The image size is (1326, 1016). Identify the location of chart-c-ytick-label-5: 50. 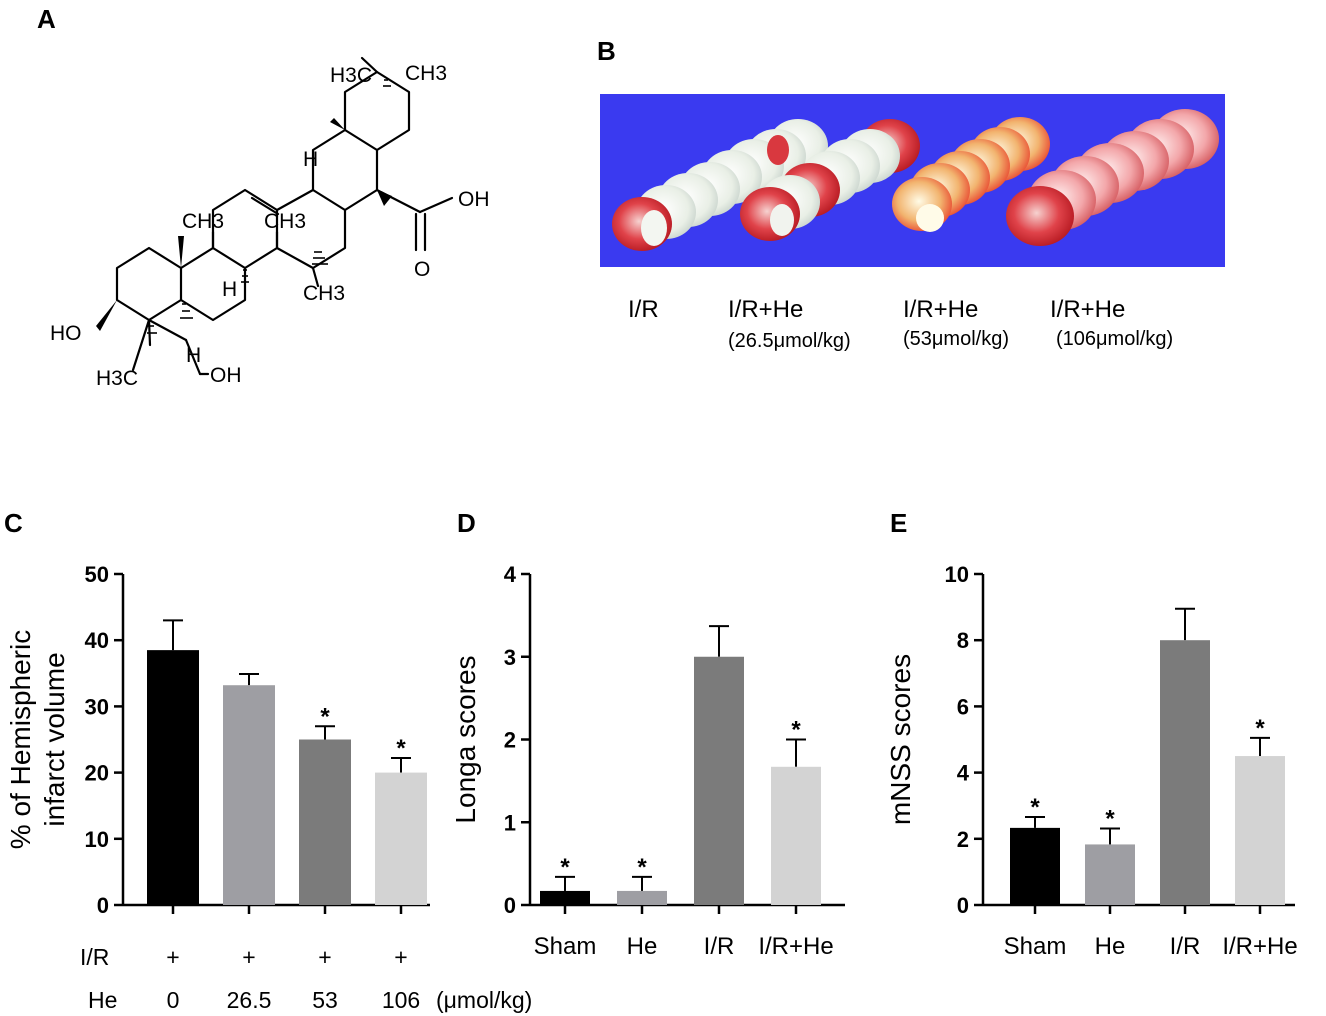
(97, 574).